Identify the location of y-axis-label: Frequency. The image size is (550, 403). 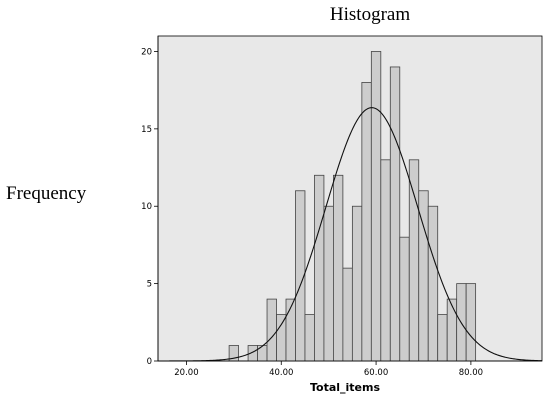
(46, 193).